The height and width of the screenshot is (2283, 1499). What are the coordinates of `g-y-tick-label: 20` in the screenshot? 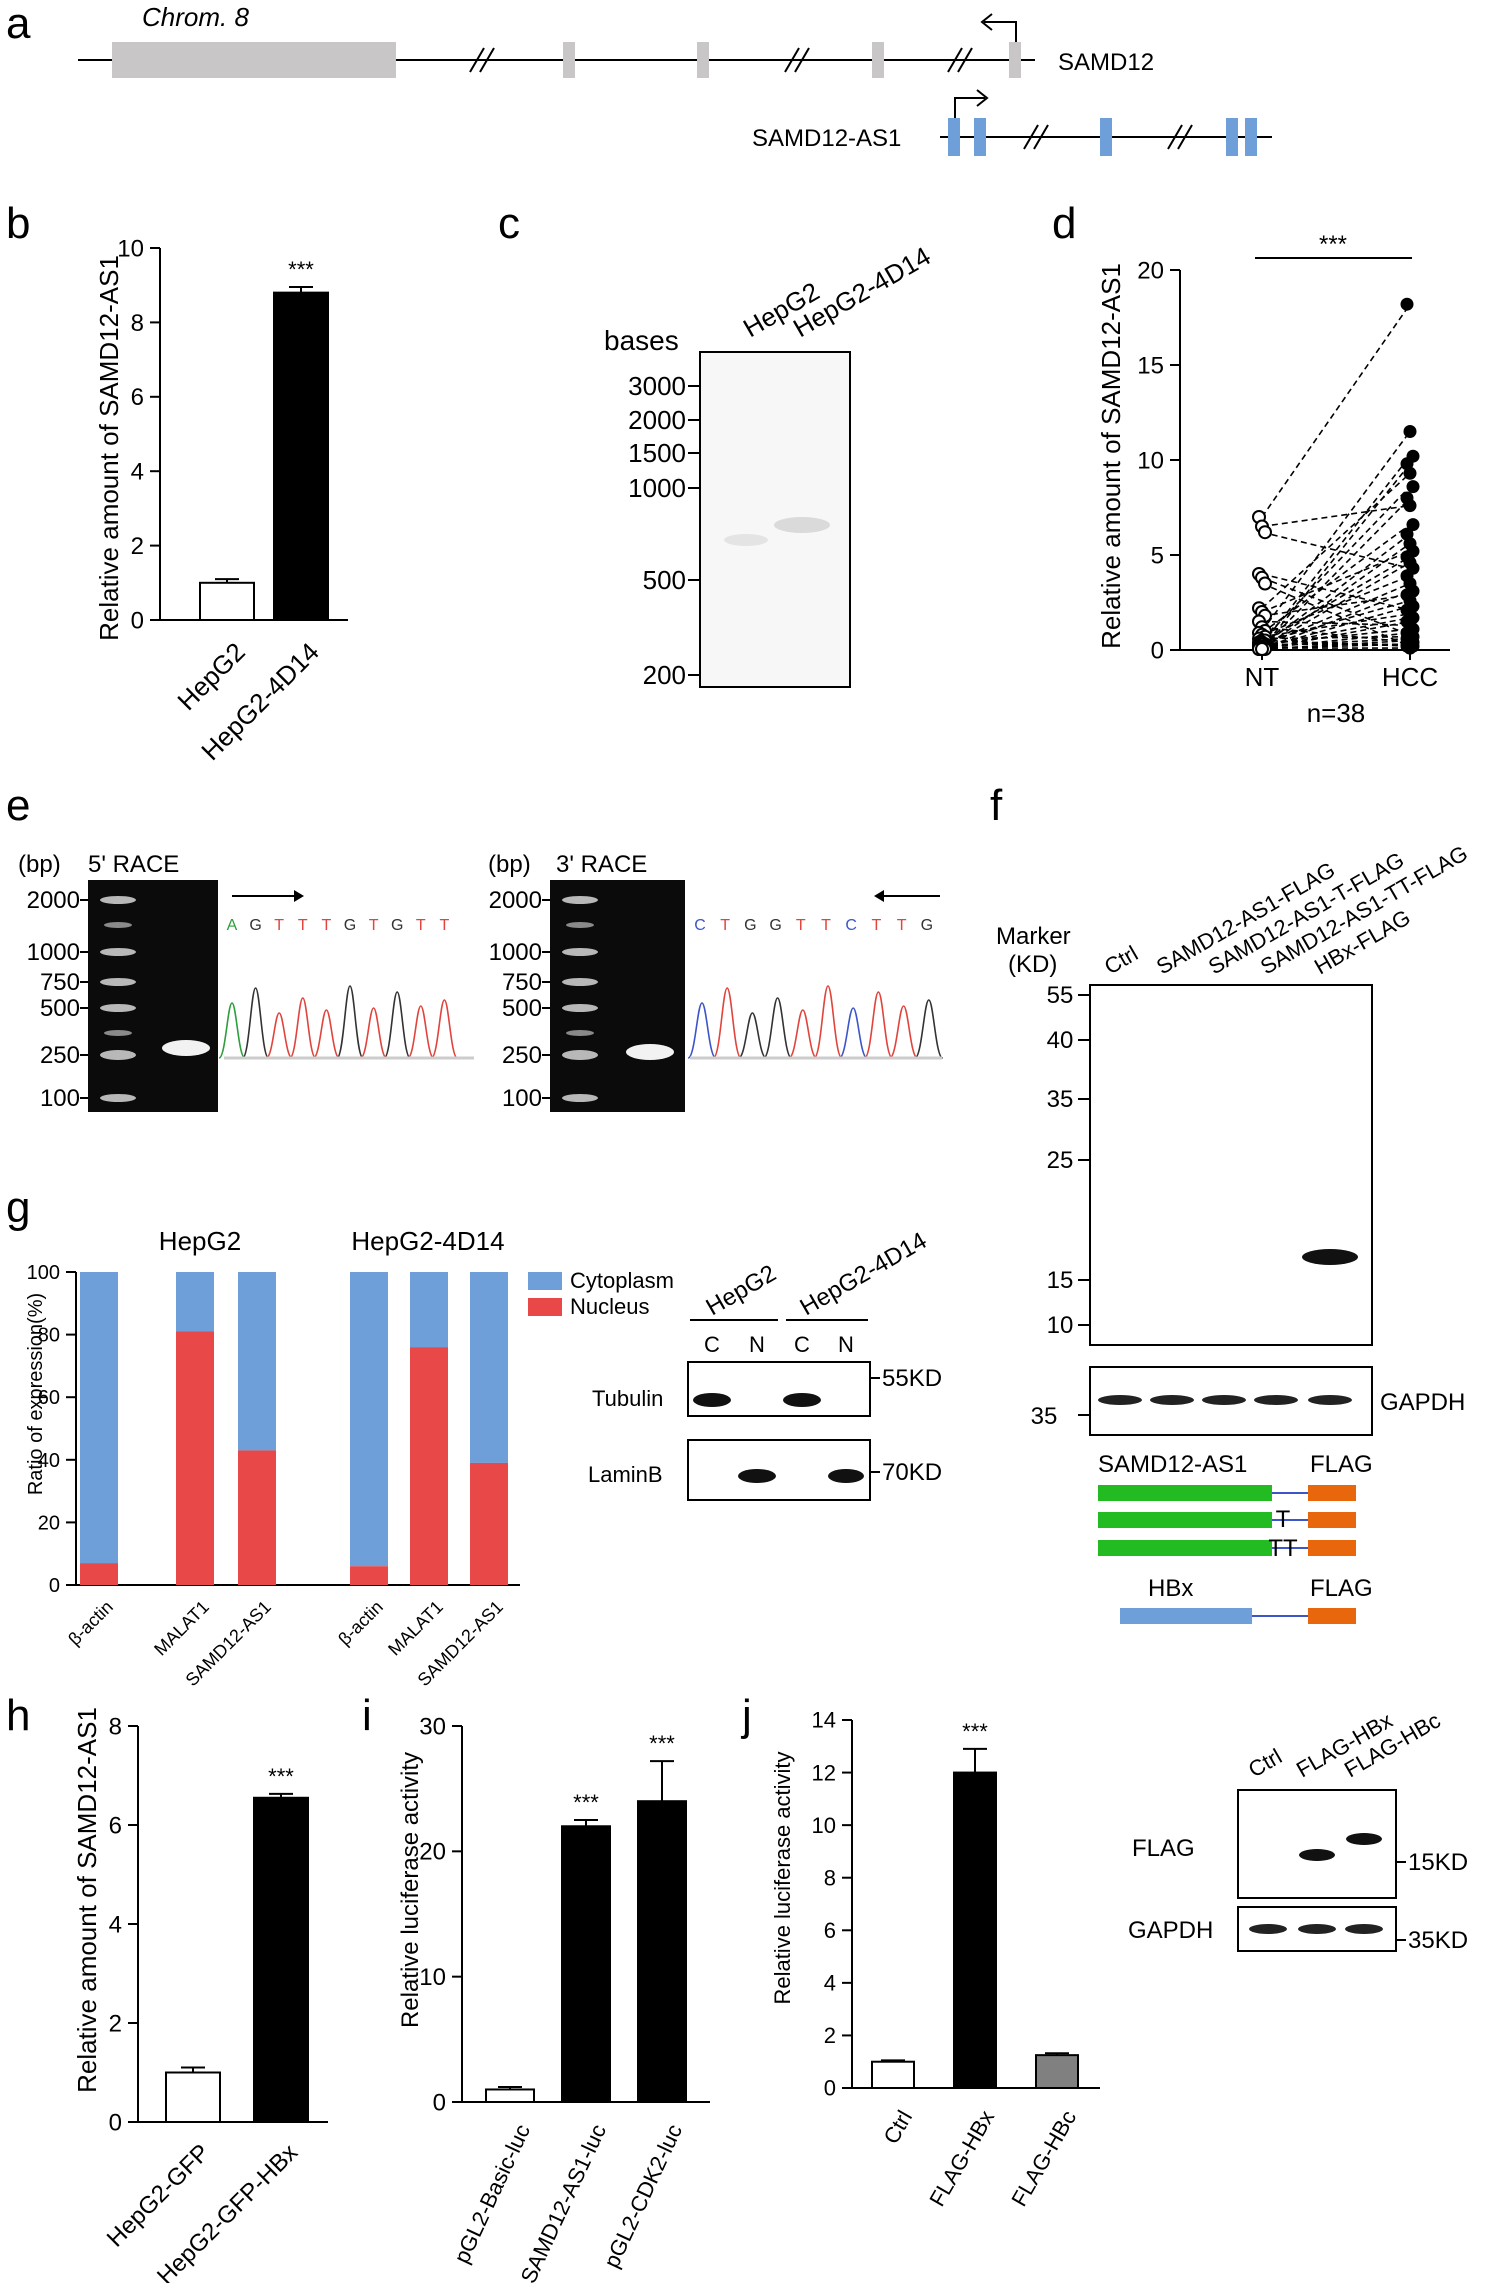 It's located at (49, 1523).